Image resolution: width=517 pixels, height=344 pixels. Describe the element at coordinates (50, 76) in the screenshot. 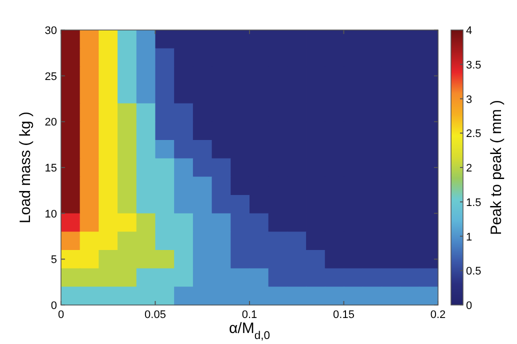

I see `y-tick-label: 25` at that location.